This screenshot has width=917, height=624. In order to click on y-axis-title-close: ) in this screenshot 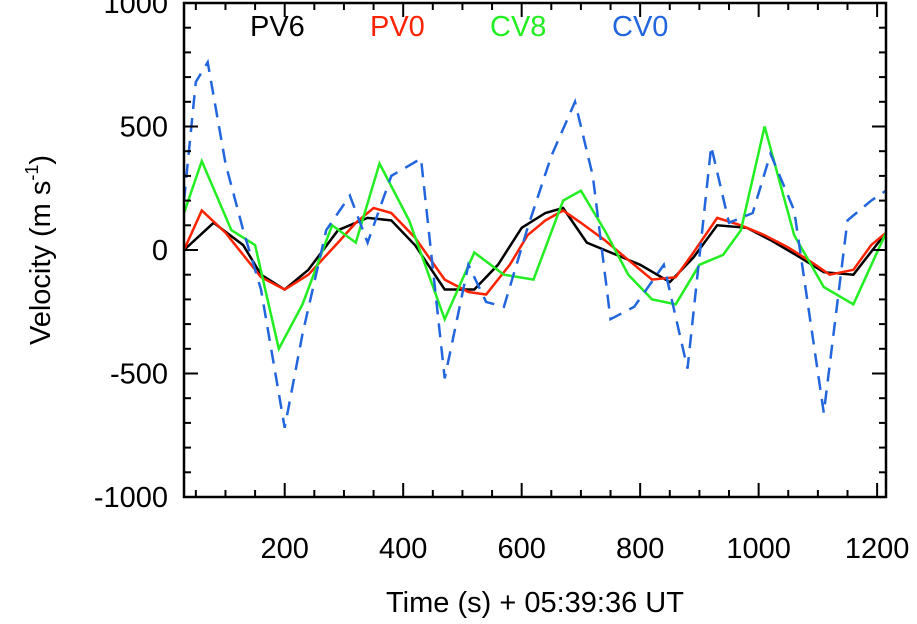, I will do `click(41, 160)`.